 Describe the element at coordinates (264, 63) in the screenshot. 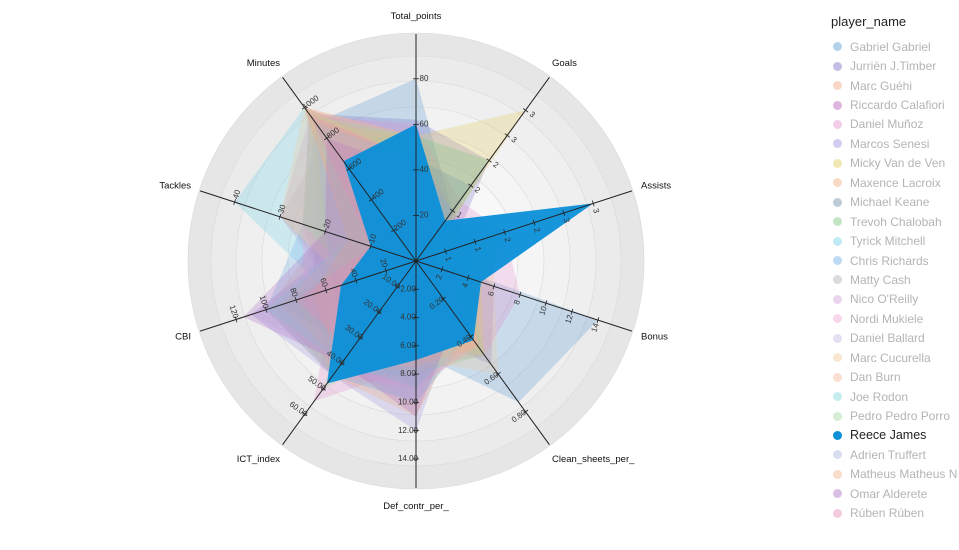

I see `axis-name-label: Minutes` at that location.